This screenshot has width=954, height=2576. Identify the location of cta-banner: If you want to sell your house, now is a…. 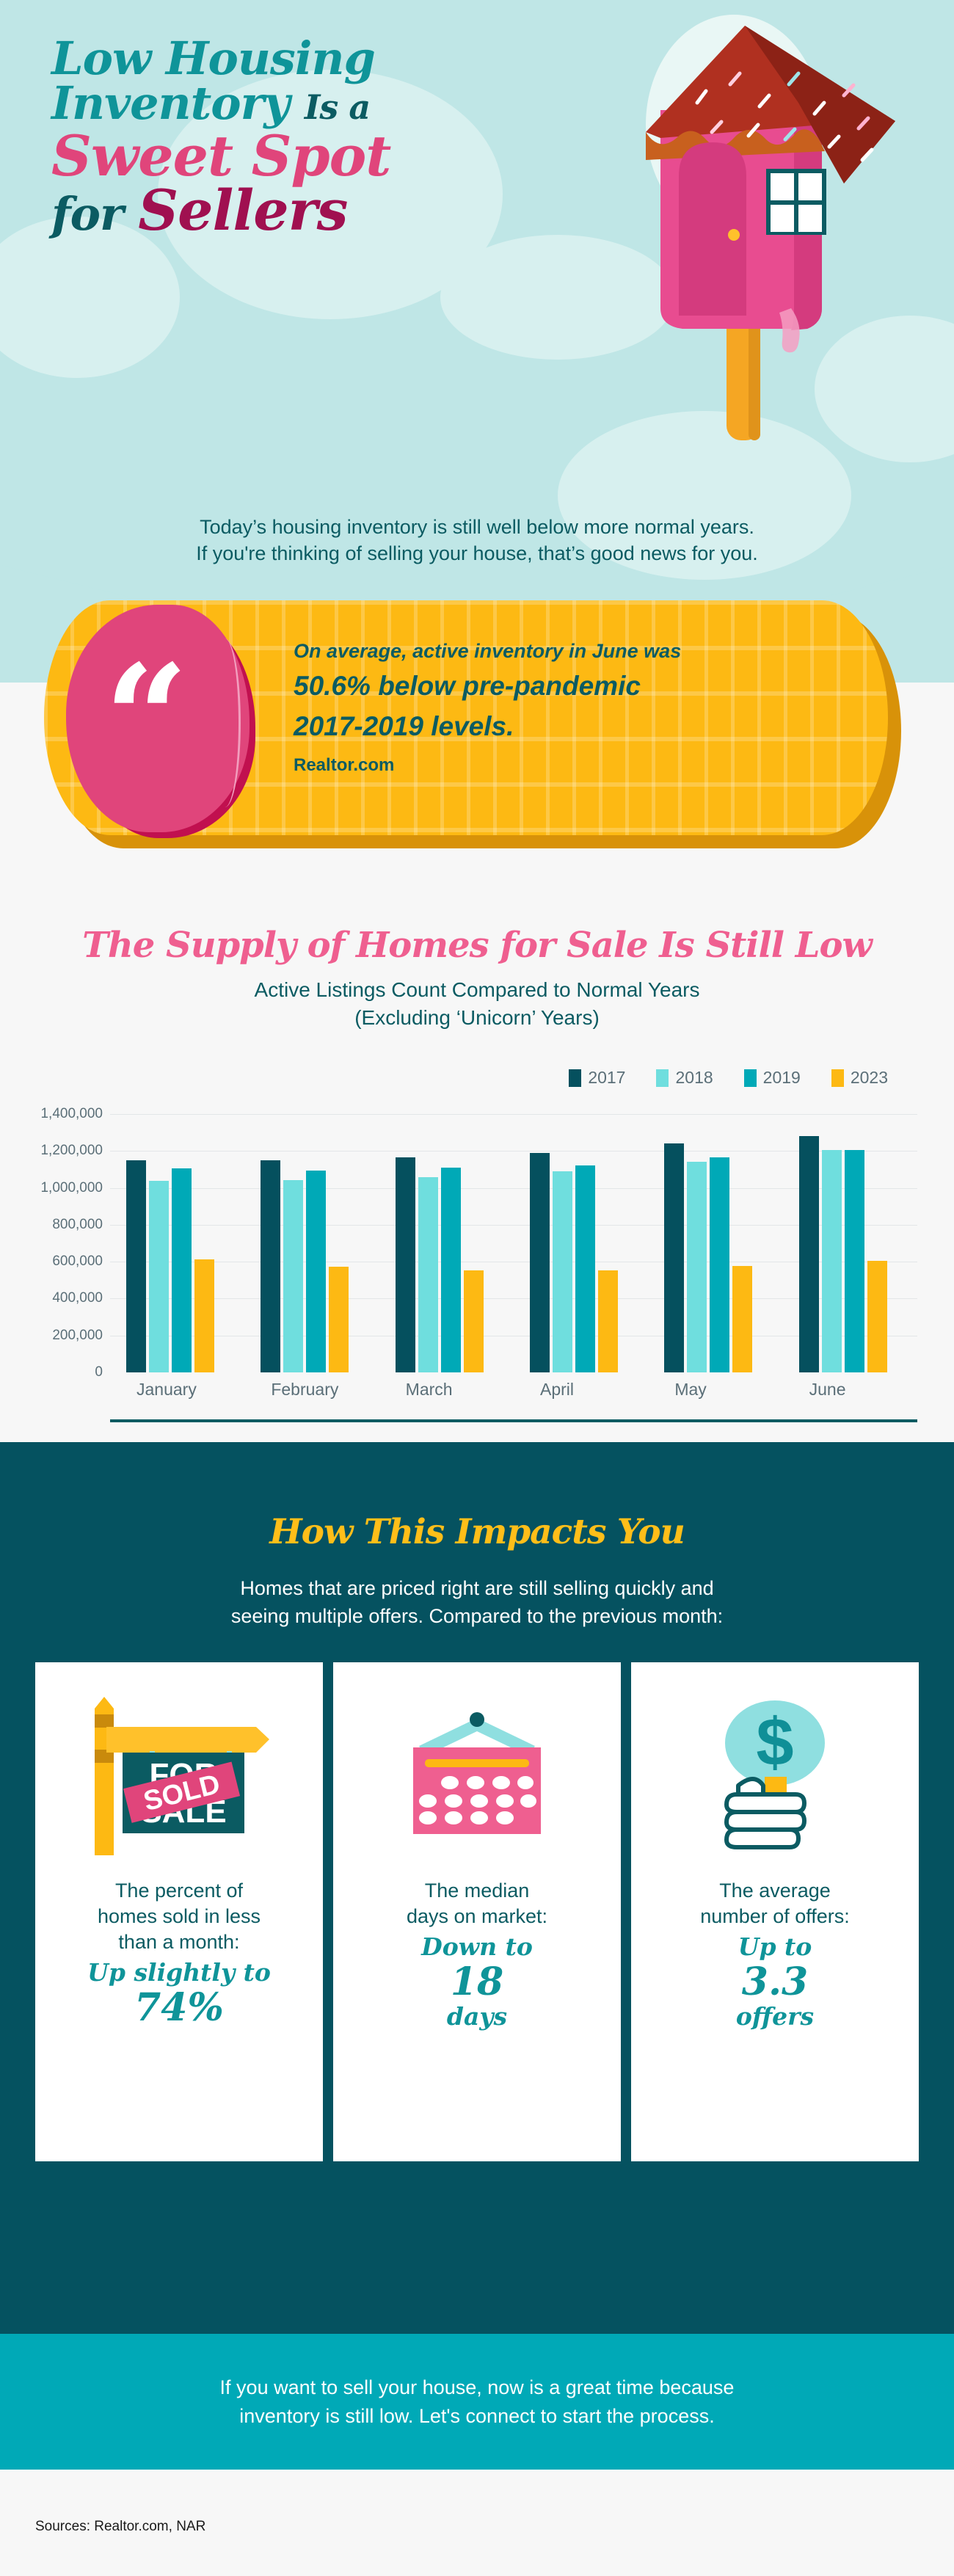
(477, 2402).